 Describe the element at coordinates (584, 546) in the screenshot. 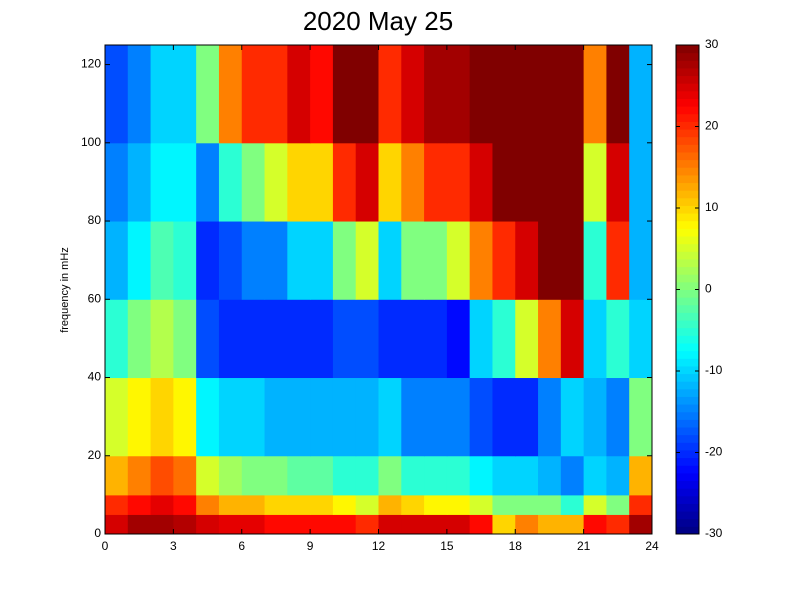

I see `x-tick-label: 21` at that location.